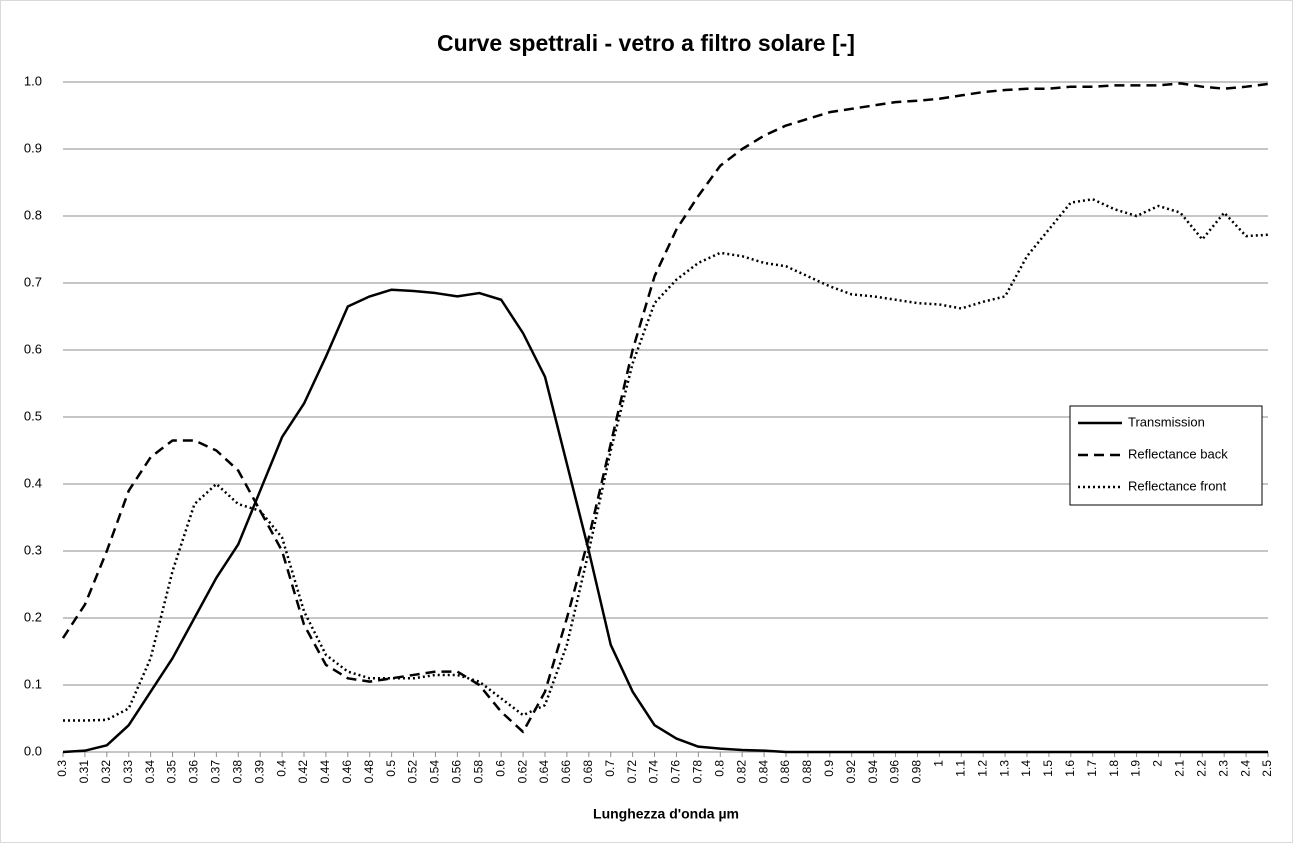 This screenshot has width=1293, height=843. Describe the element at coordinates (478, 772) in the screenshot. I see `x-tick-label: 0.58` at that location.